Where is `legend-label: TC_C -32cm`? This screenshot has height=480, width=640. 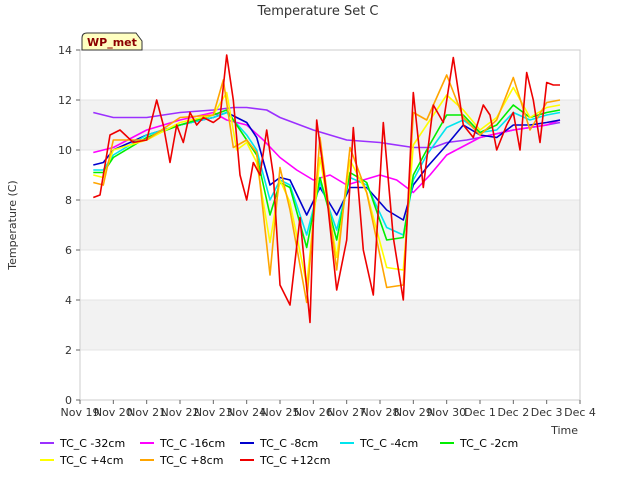
legend-label: TC_C -32cm is located at coordinates (92, 443).